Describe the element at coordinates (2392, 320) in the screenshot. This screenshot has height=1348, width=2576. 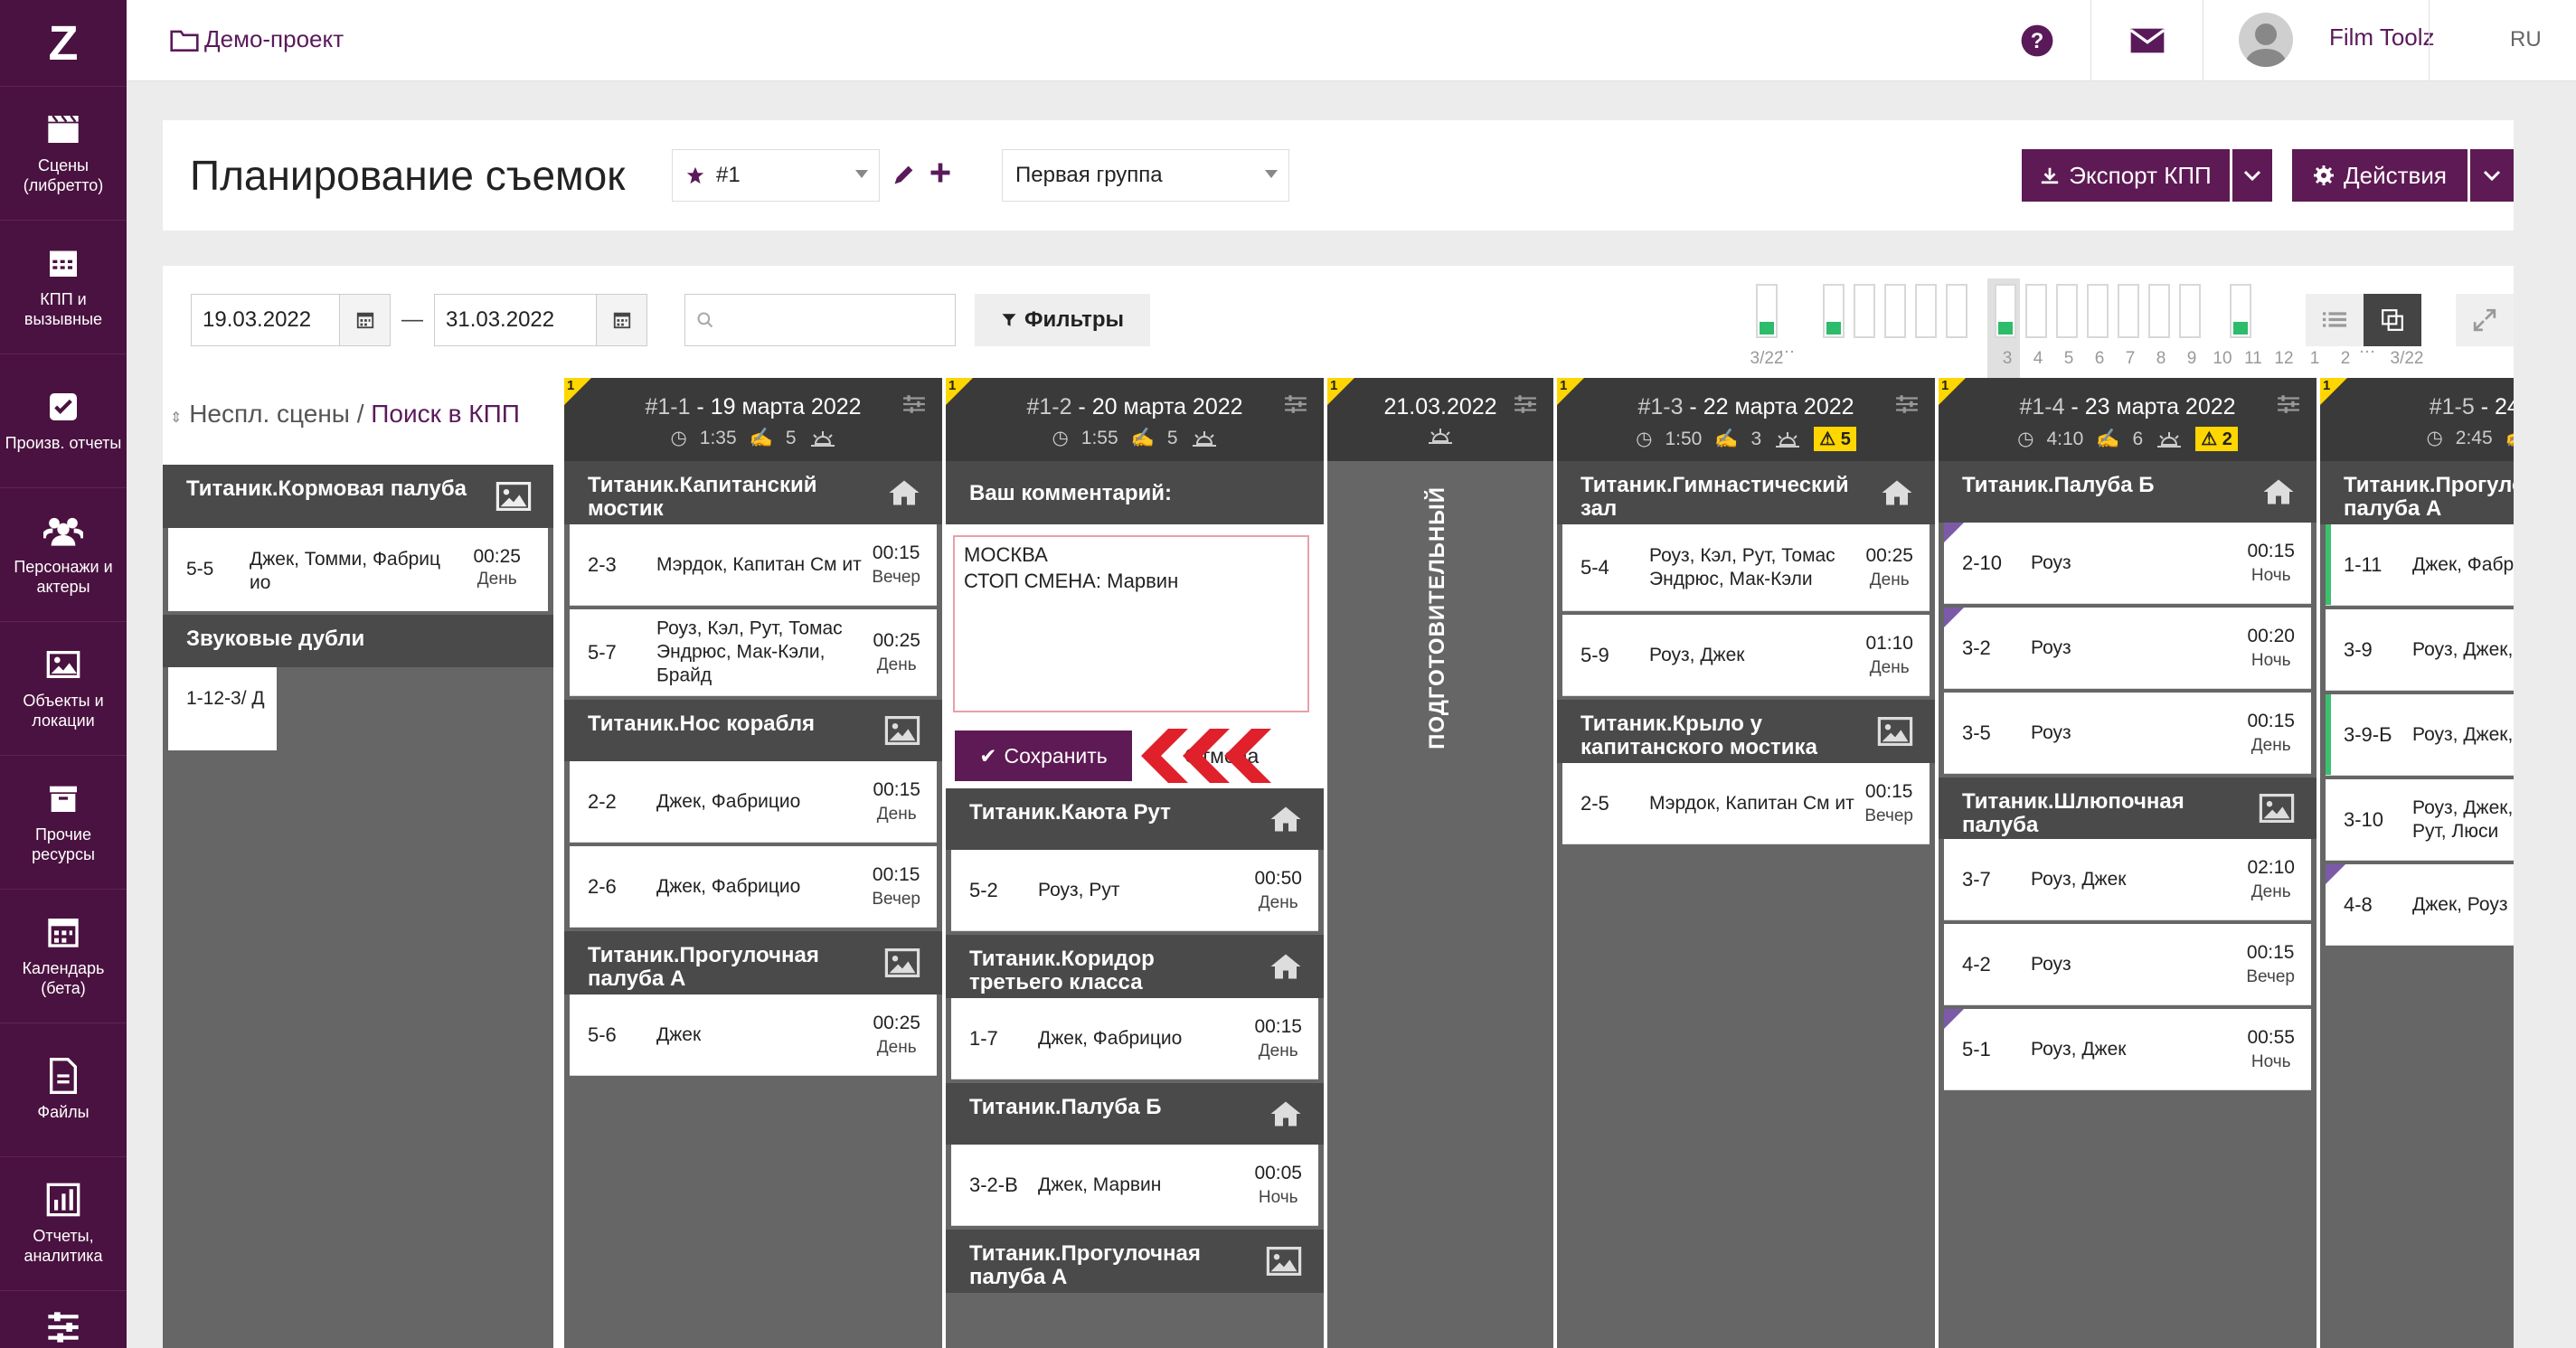
I see `board-view-button` at that location.